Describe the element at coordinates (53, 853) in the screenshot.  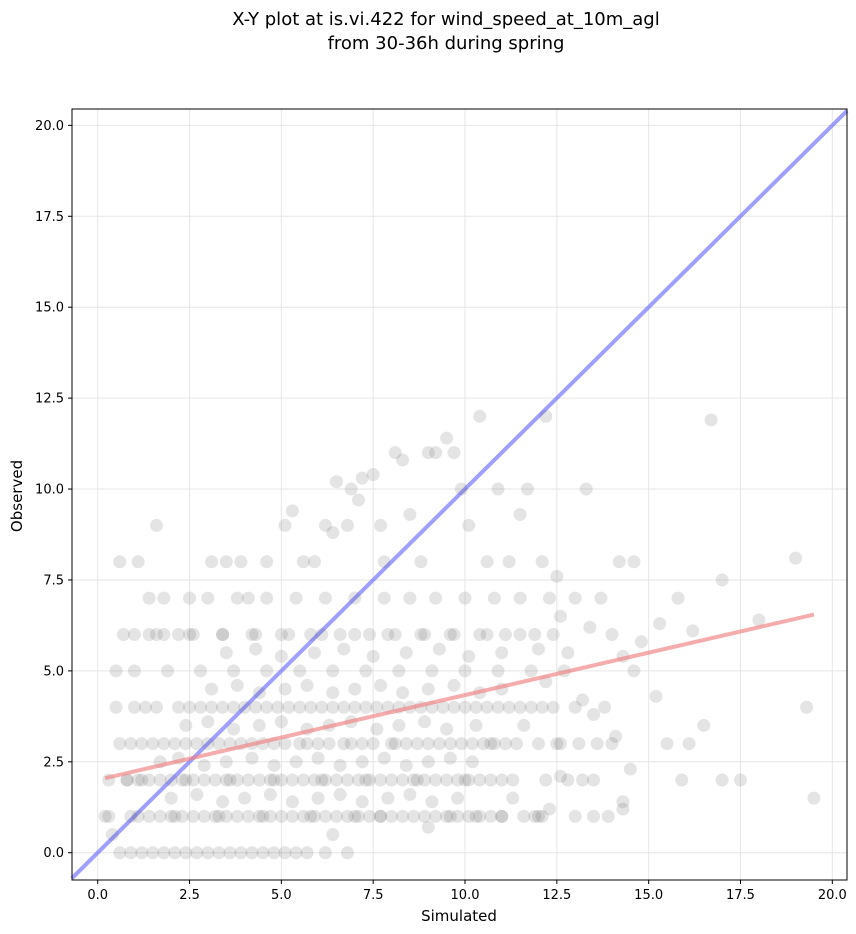
I see `y-tick-label: 0.0` at that location.